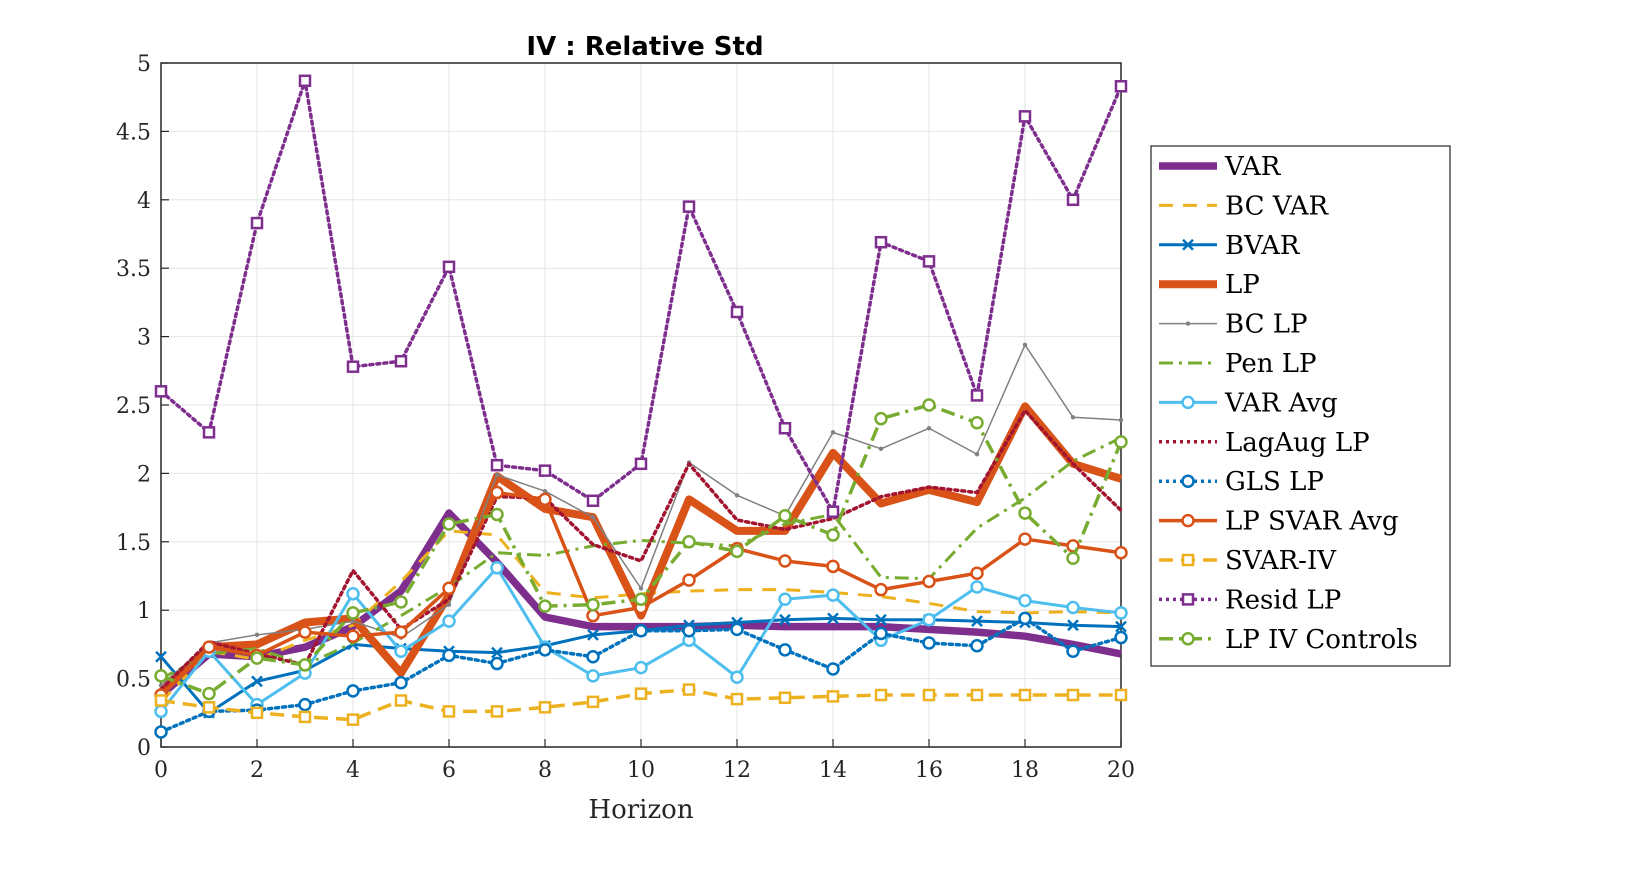 The width and height of the screenshot is (1633, 875). Describe the element at coordinates (1188, 323) in the screenshot. I see `legend-marker-bc-lp` at that location.